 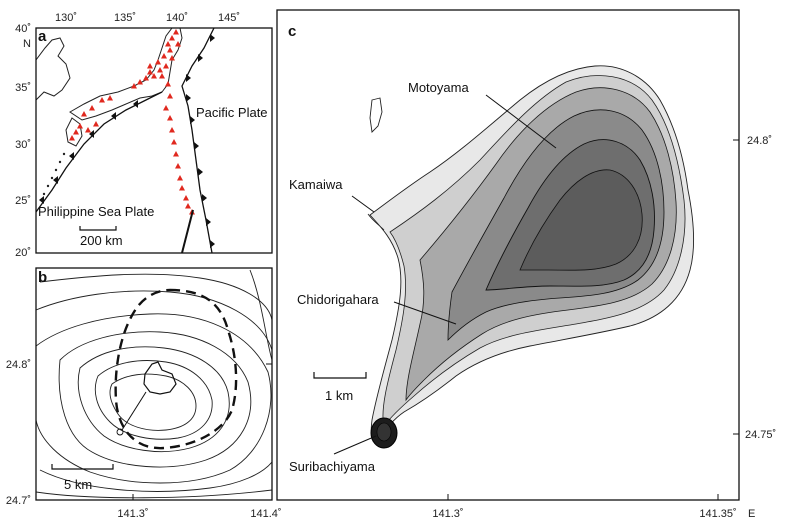 What do you see at coordinates (751, 514) in the screenshot?
I see `east-label: E` at bounding box center [751, 514].